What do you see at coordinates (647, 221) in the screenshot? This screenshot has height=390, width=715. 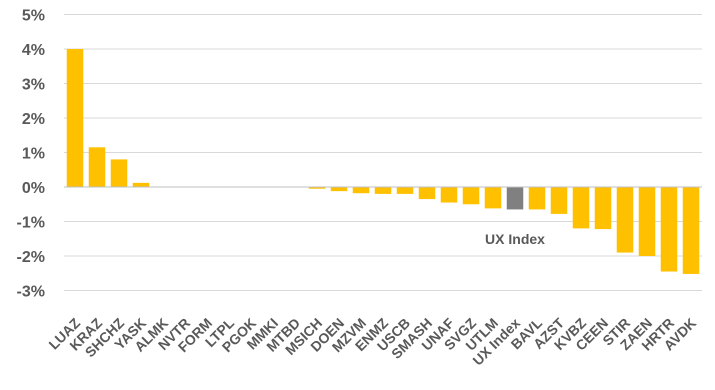 I see `bar-zaen` at bounding box center [647, 221].